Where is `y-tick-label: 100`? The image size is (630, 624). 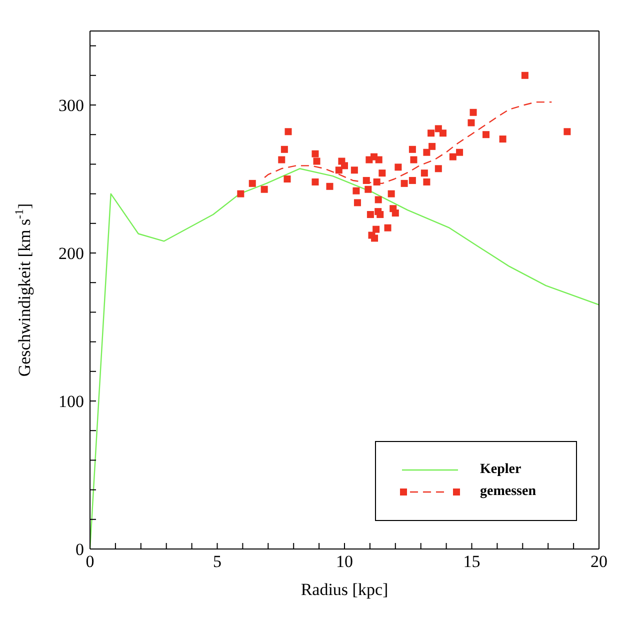
y-tick-label: 100 is located at coordinates (71, 402).